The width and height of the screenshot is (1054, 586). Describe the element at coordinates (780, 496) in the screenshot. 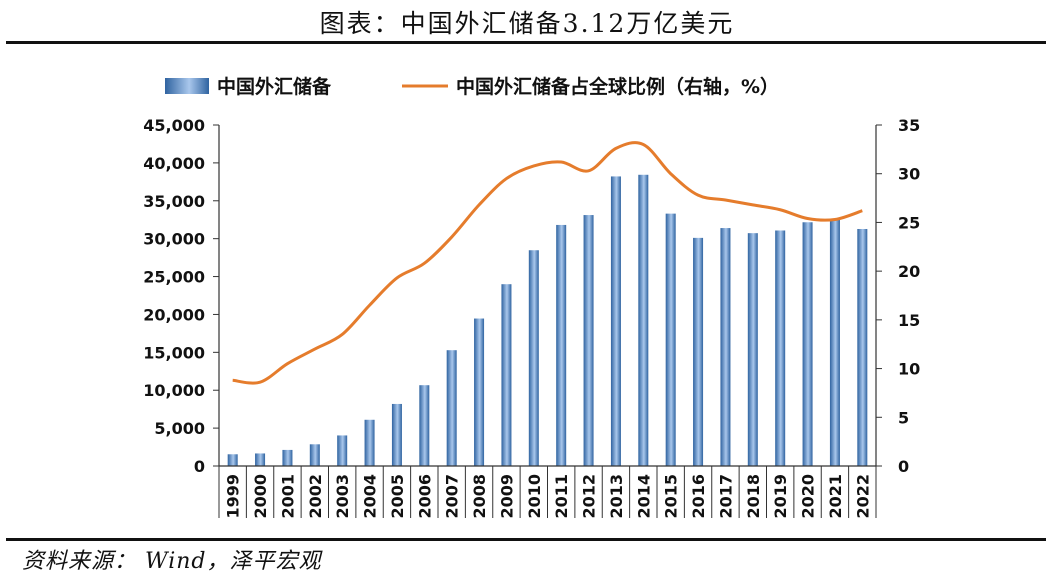

I see `x-tick-label: 2019` at that location.